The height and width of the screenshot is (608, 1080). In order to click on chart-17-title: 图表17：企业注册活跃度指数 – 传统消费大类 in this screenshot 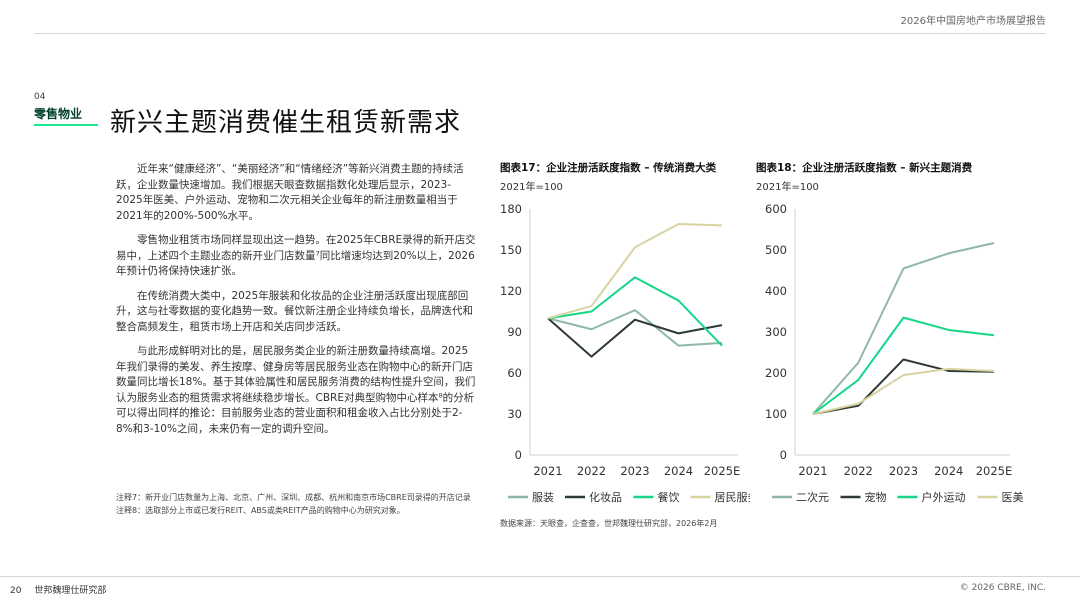, I will do `click(608, 168)`.